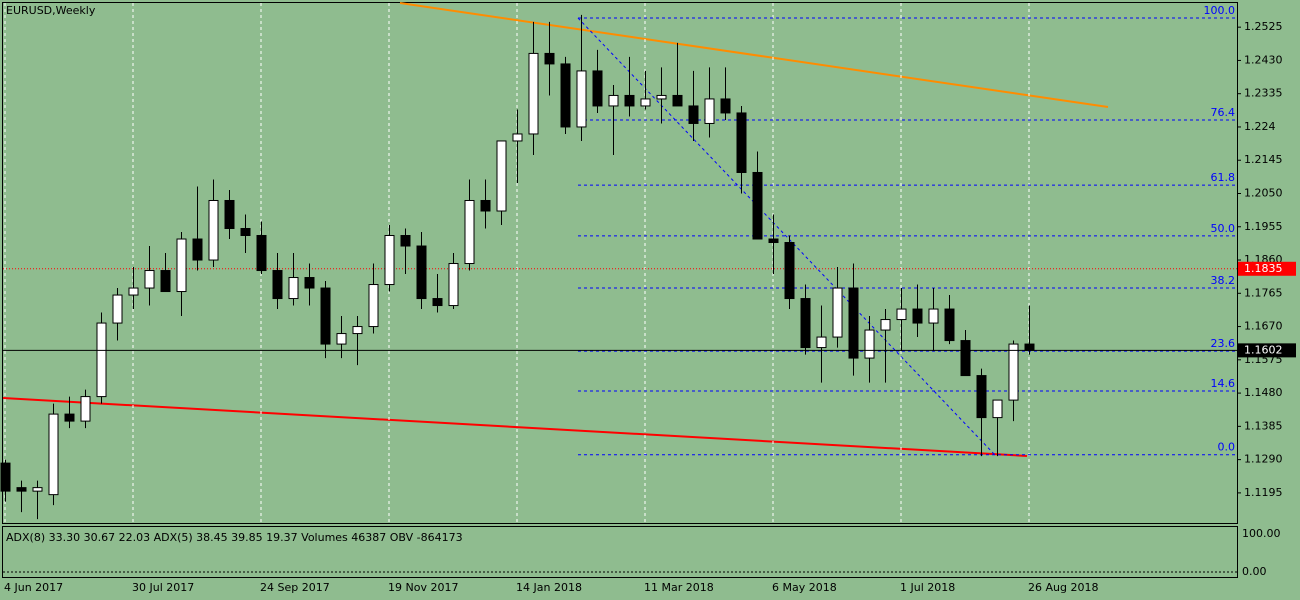 The width and height of the screenshot is (1300, 600). I want to click on y-tick-label: 1.1385, so click(1263, 425).